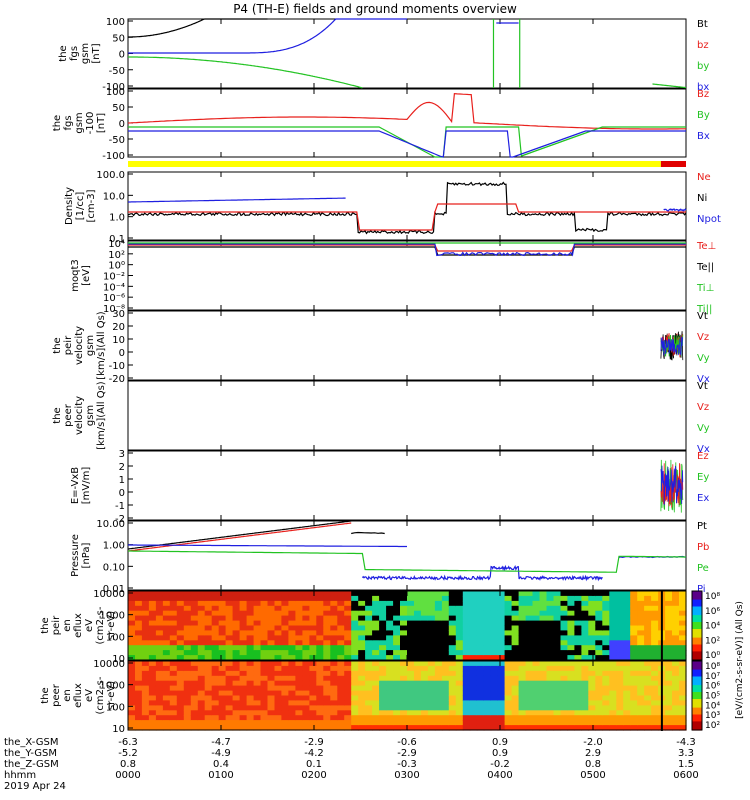  What do you see at coordinates (267, 546) in the screenshot?
I see `trace-pi` at bounding box center [267, 546].